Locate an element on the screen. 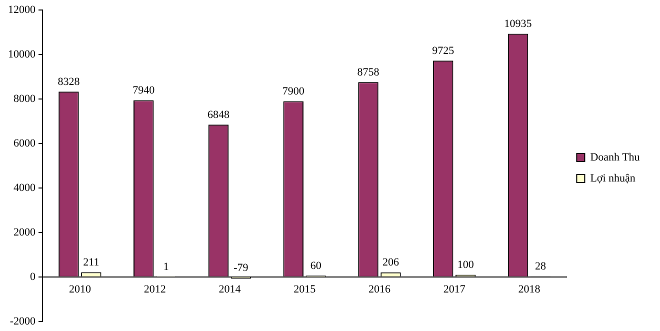 This screenshot has width=660, height=331. data-label: 60 is located at coordinates (316, 266).